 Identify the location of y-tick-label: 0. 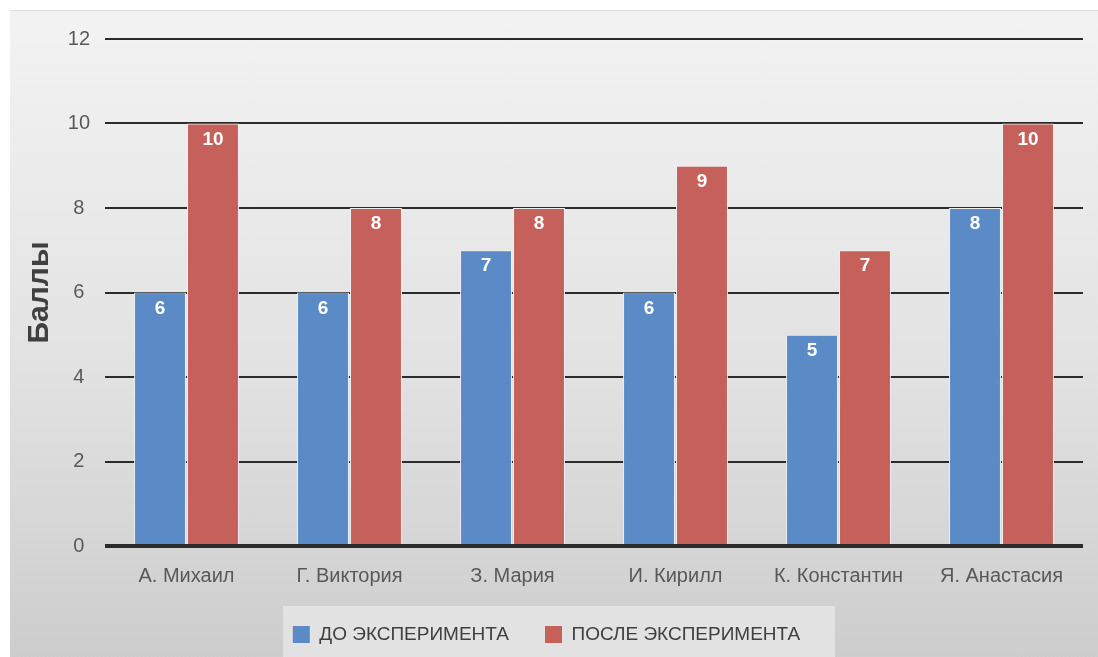
(79, 544).